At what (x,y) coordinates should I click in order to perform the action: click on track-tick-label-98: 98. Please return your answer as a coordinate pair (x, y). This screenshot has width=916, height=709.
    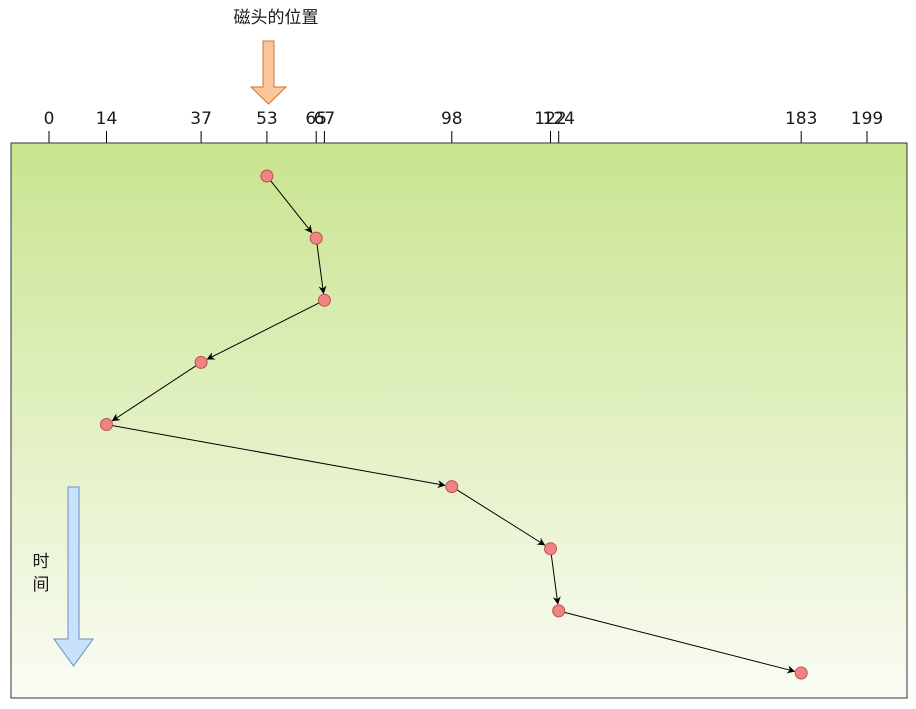
    Looking at the image, I should click on (452, 119).